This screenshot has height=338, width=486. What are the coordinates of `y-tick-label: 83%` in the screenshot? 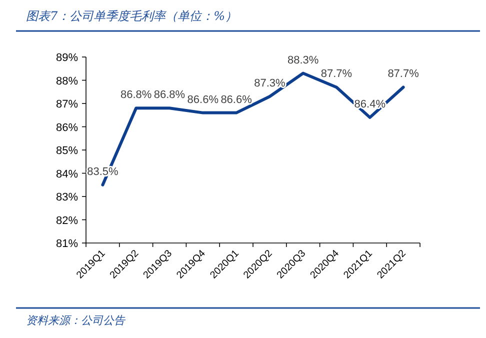 It's located at (67, 198).